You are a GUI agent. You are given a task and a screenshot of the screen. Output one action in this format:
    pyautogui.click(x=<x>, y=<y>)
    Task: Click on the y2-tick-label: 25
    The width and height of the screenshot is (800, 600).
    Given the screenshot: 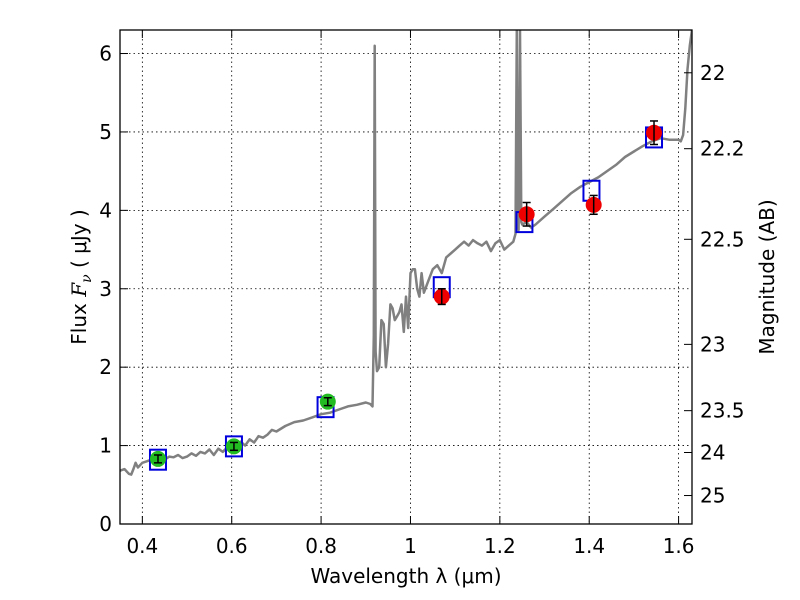 What is the action you would take?
    pyautogui.click(x=712, y=496)
    